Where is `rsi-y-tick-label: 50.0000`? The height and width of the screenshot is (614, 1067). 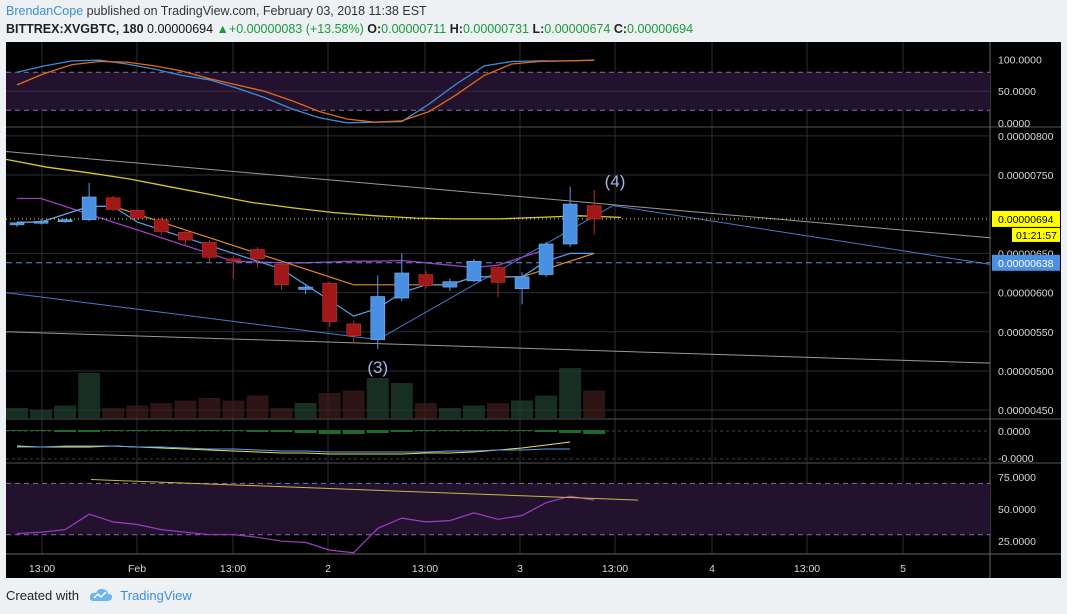 rsi-y-tick-label: 50.0000 is located at coordinates (1017, 510).